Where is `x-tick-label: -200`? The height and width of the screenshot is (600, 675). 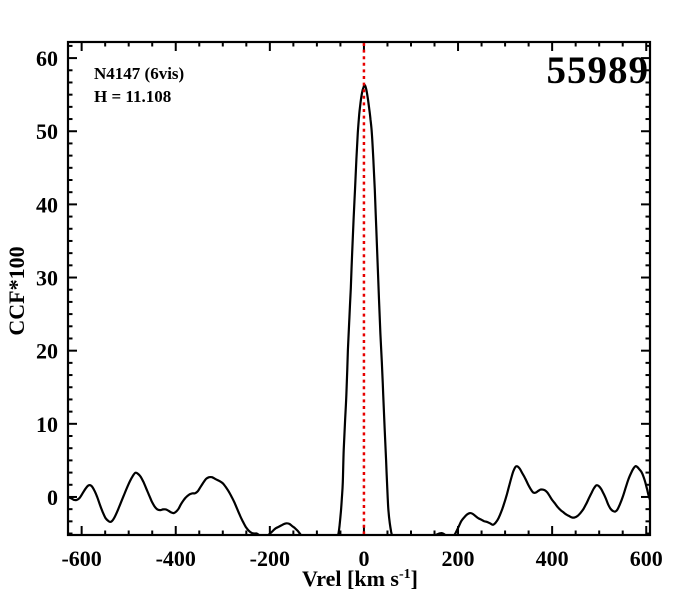
x-tick-label: -200 is located at coordinates (270, 558).